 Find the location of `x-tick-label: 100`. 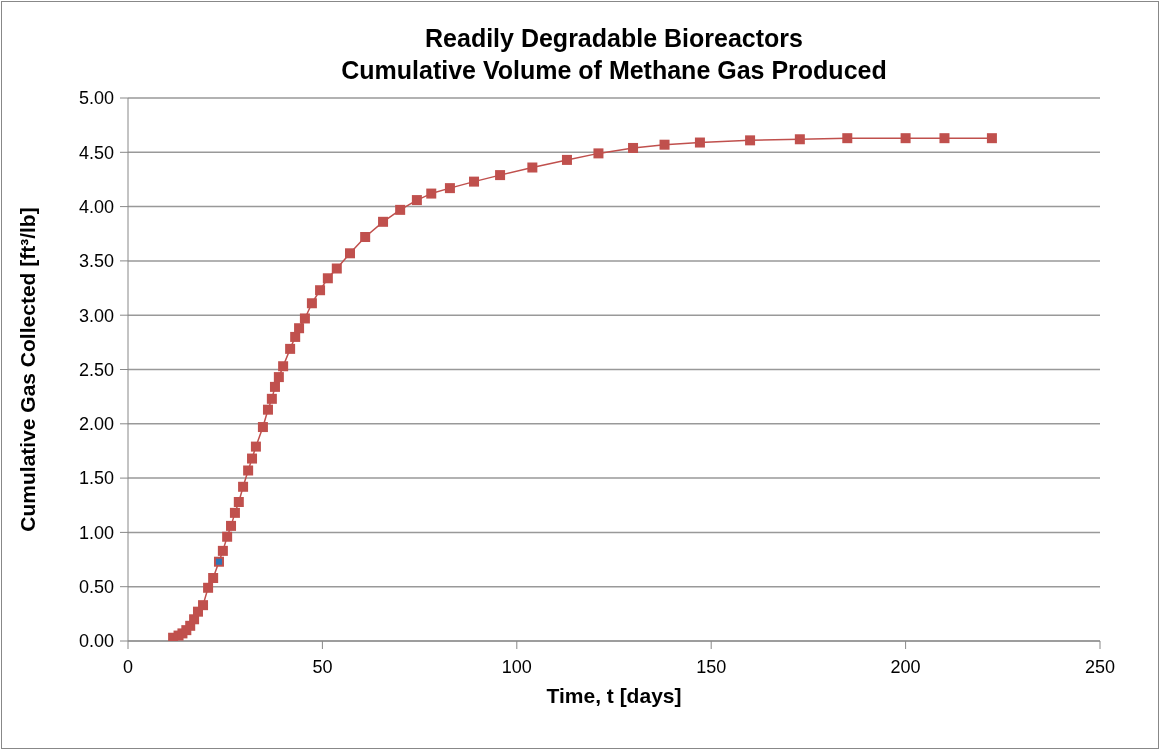

x-tick-label: 100 is located at coordinates (516, 667).